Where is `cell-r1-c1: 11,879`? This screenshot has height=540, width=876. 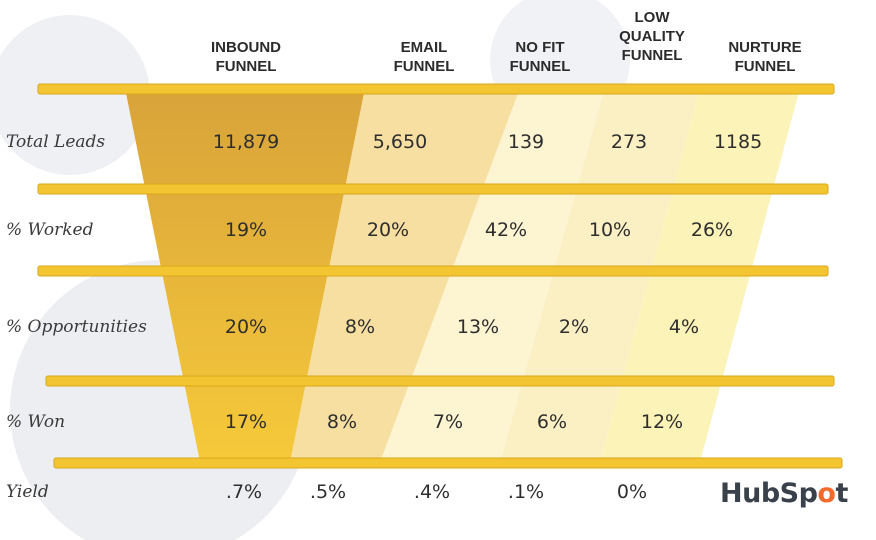
cell-r1-c1: 11,879 is located at coordinates (246, 142).